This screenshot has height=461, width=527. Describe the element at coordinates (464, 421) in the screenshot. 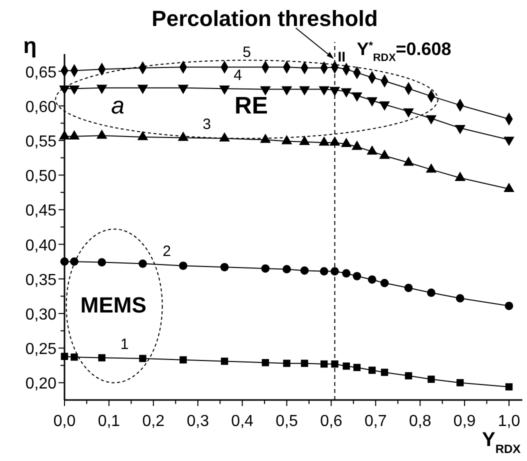

I see `x-tick-label: 0,9` at that location.